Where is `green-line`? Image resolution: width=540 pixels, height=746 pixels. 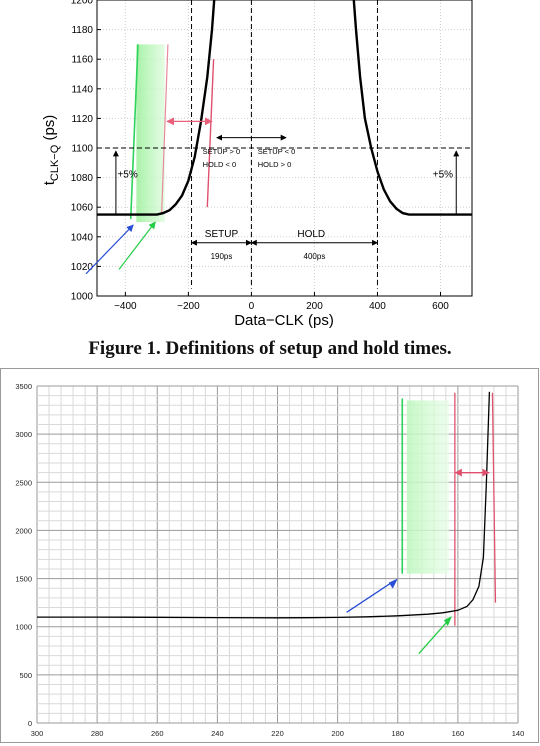
green-line is located at coordinates (134, 132).